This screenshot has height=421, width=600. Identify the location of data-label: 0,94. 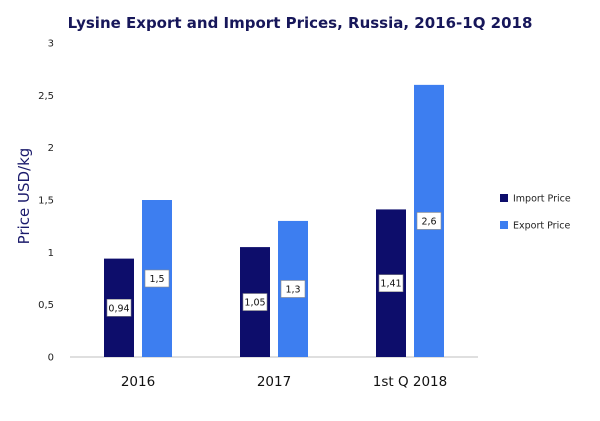
(118, 308).